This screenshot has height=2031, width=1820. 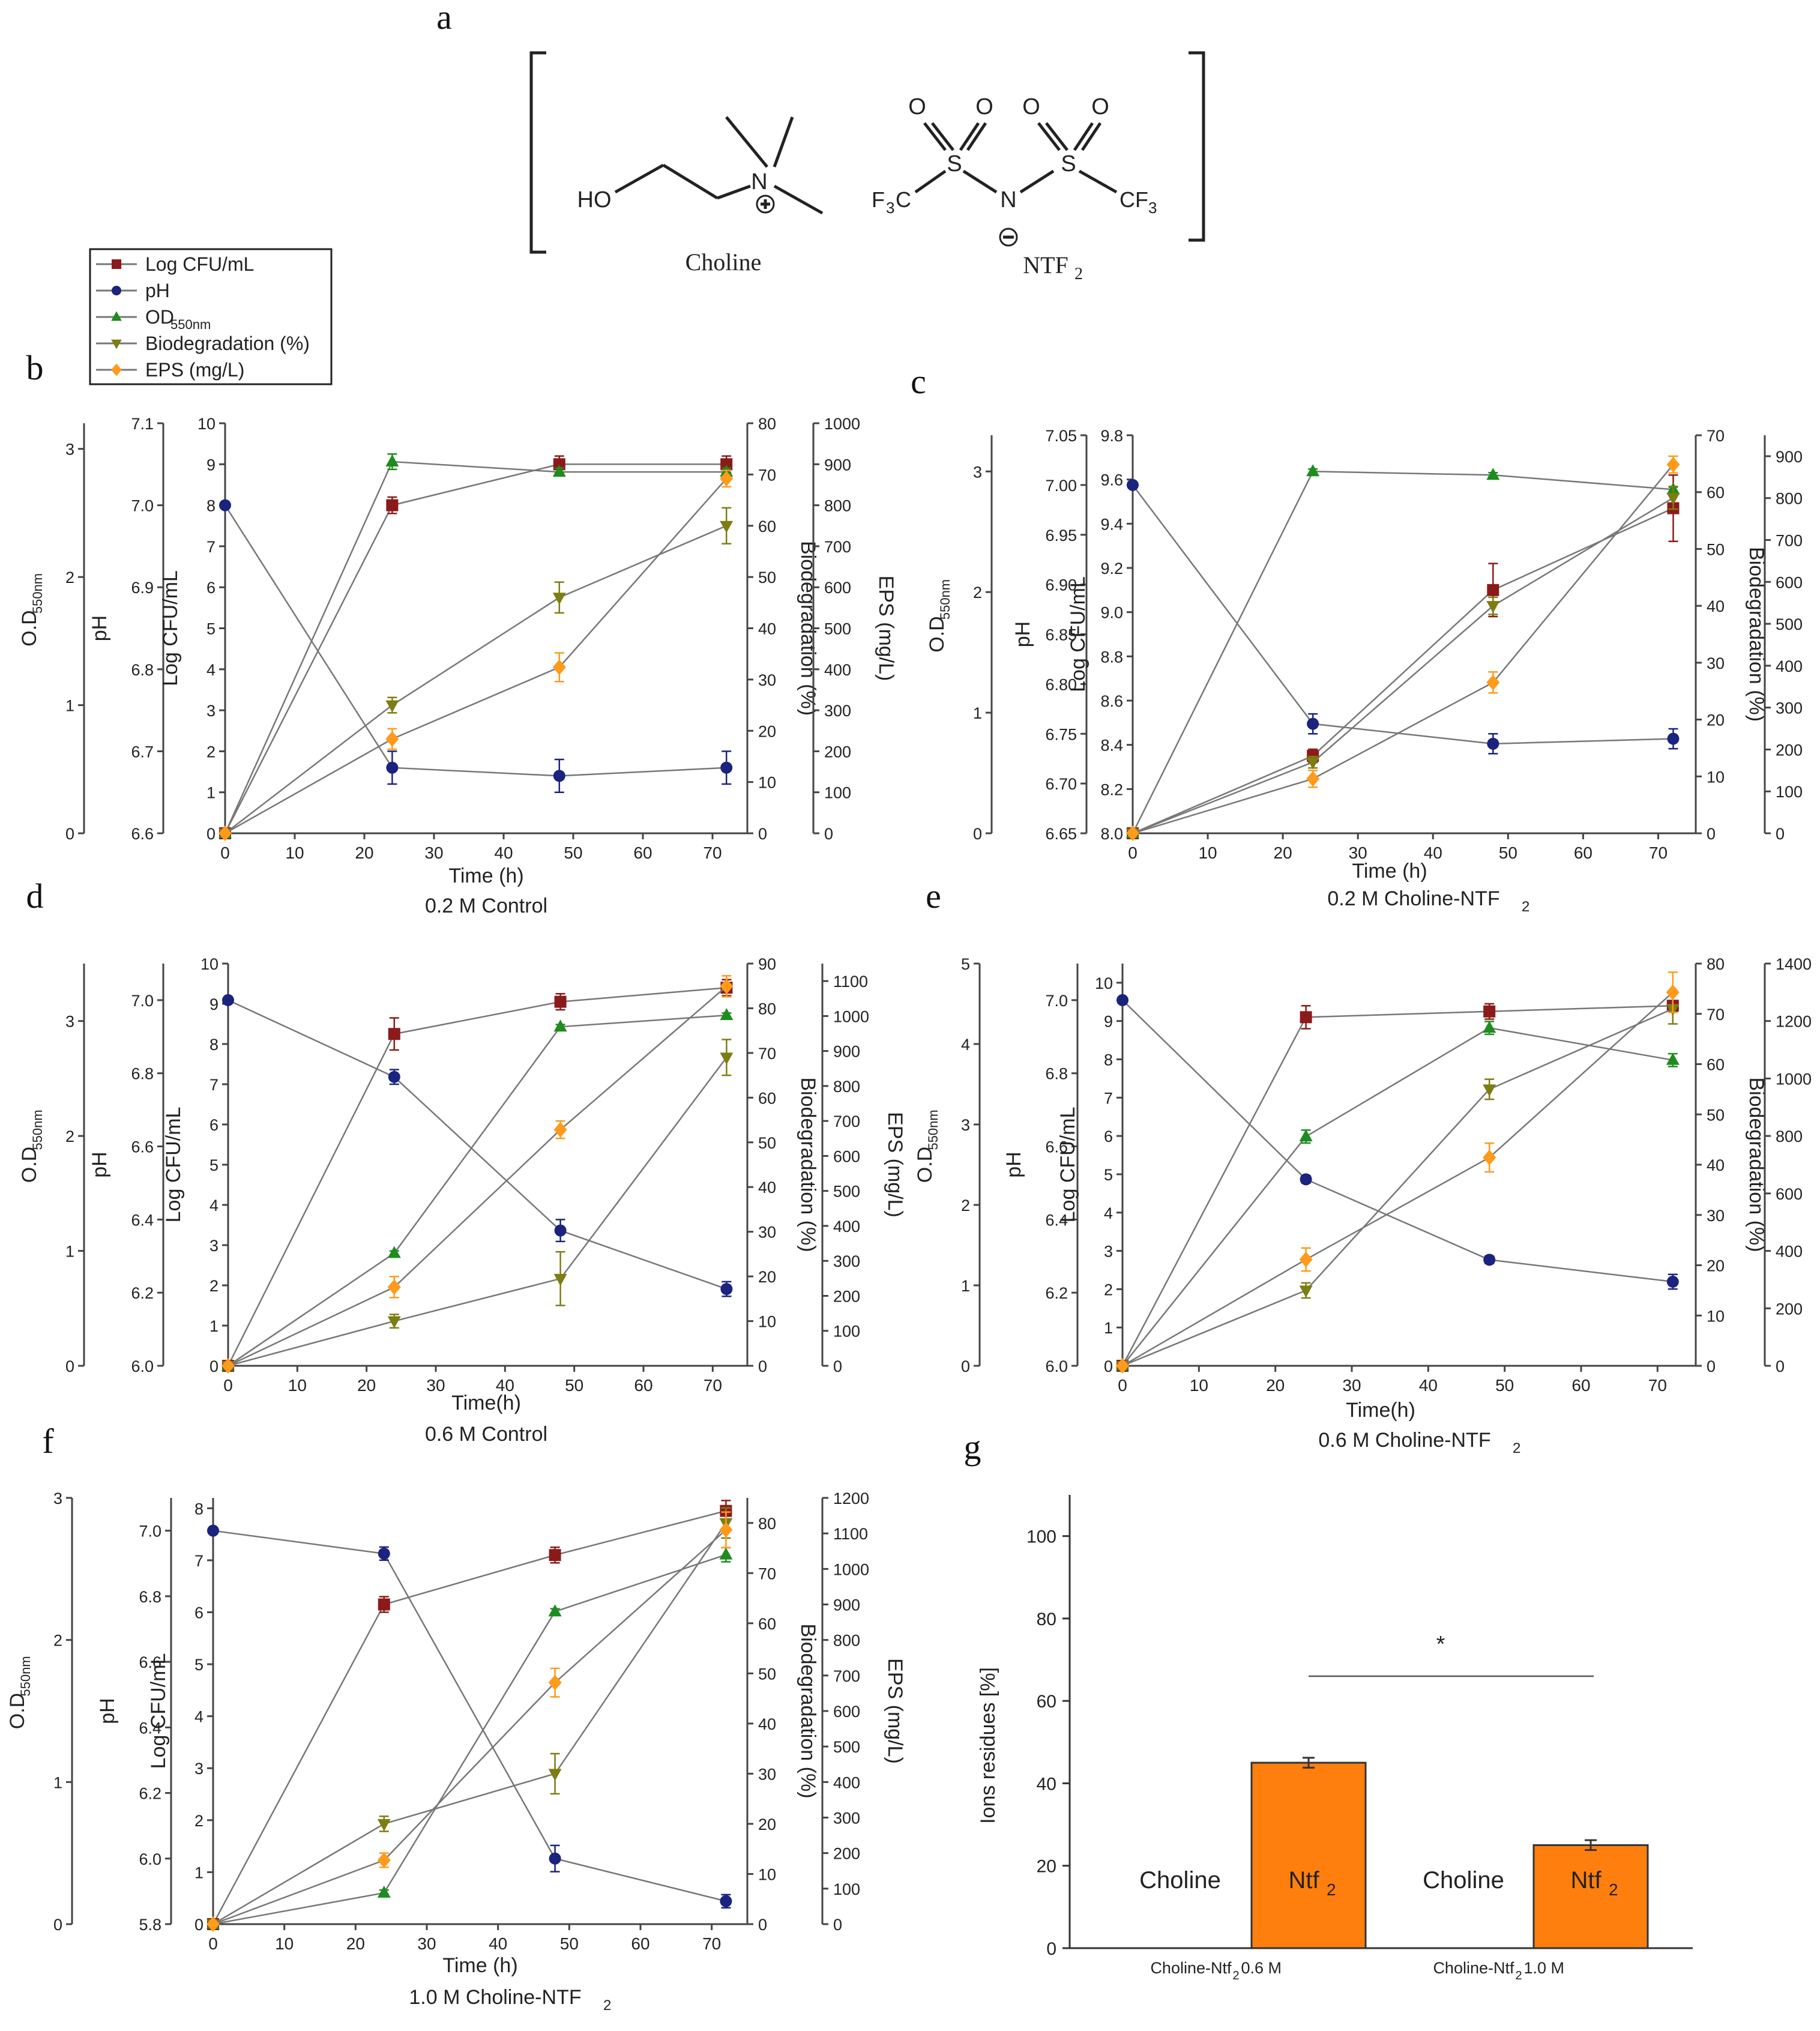 I want to click on atom-n-plus: N, so click(x=759, y=182).